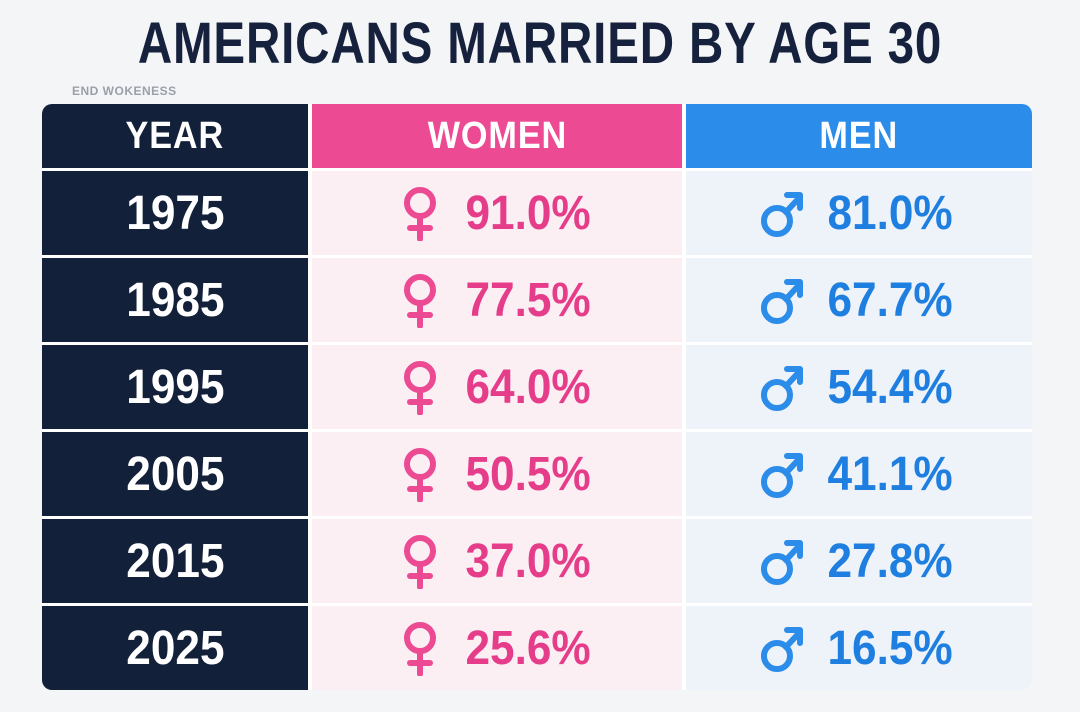  Describe the element at coordinates (528, 561) in the screenshot. I see `women-value: 37.0%` at that location.